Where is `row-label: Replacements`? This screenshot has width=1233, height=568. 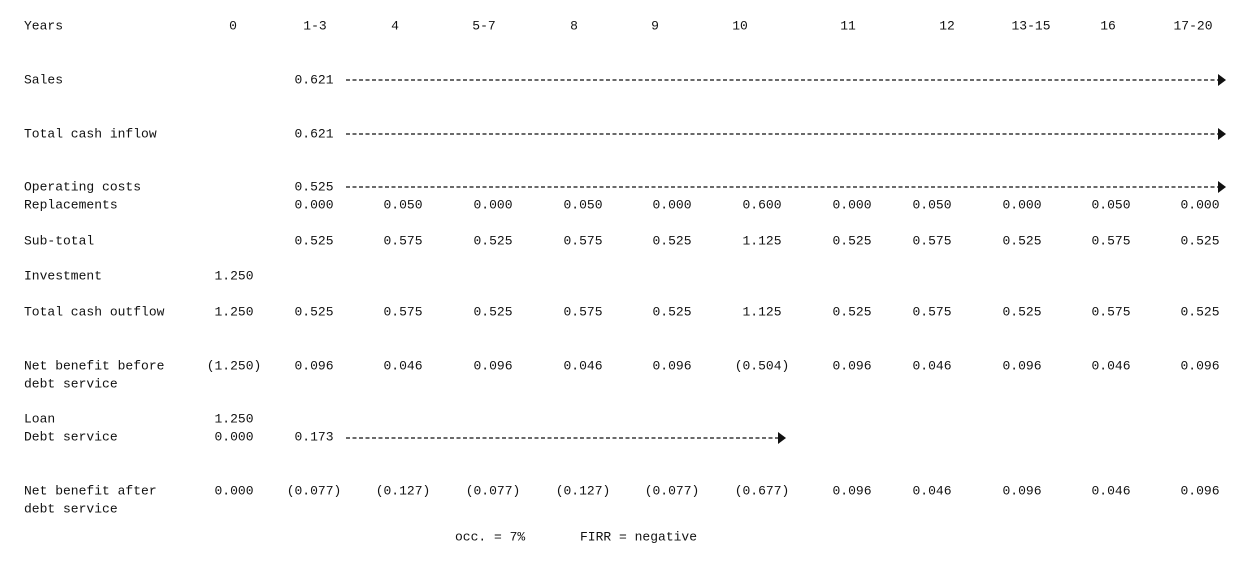
row-label: Replacements is located at coordinates (71, 204).